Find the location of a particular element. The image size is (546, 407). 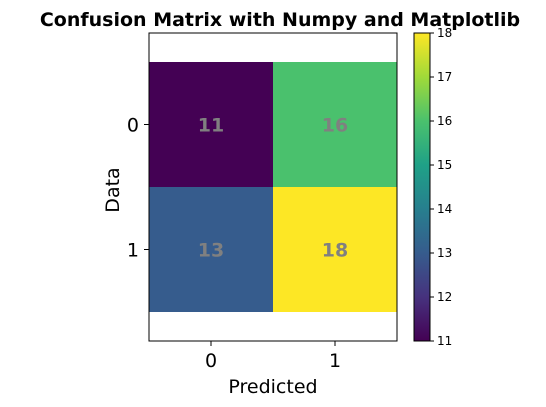

colorbar-tick-label: 17 is located at coordinates (444, 77).